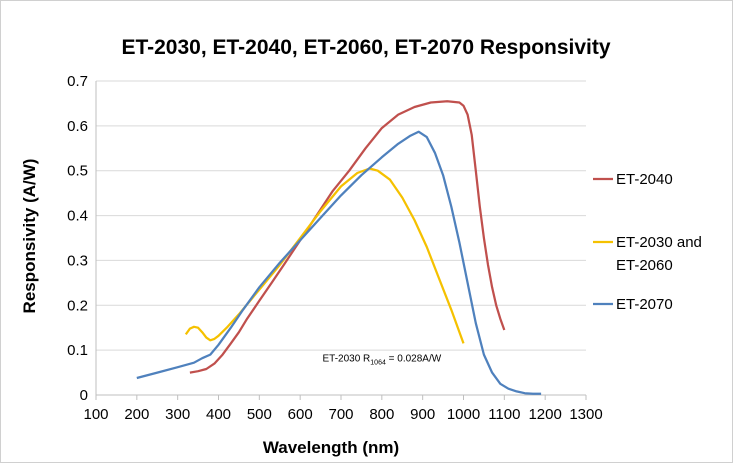 The height and width of the screenshot is (463, 733). I want to click on x-axis-label: Wavelength (nm), so click(331, 447).